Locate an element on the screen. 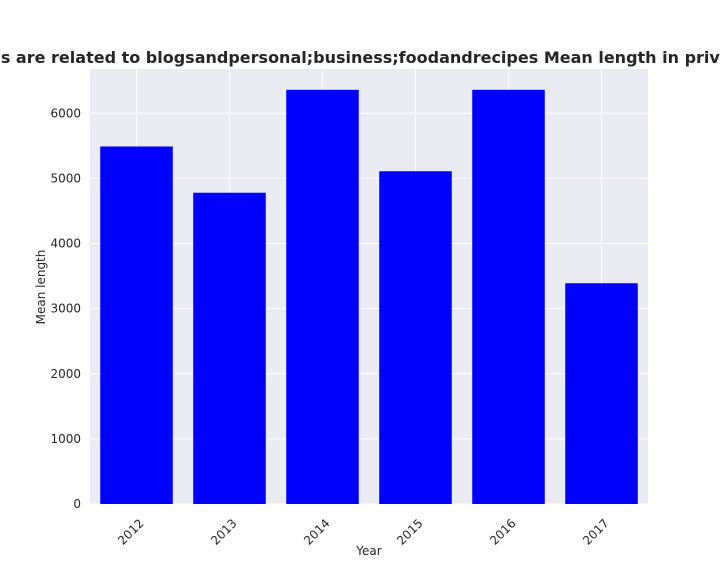  bar-2016 is located at coordinates (508, 297).